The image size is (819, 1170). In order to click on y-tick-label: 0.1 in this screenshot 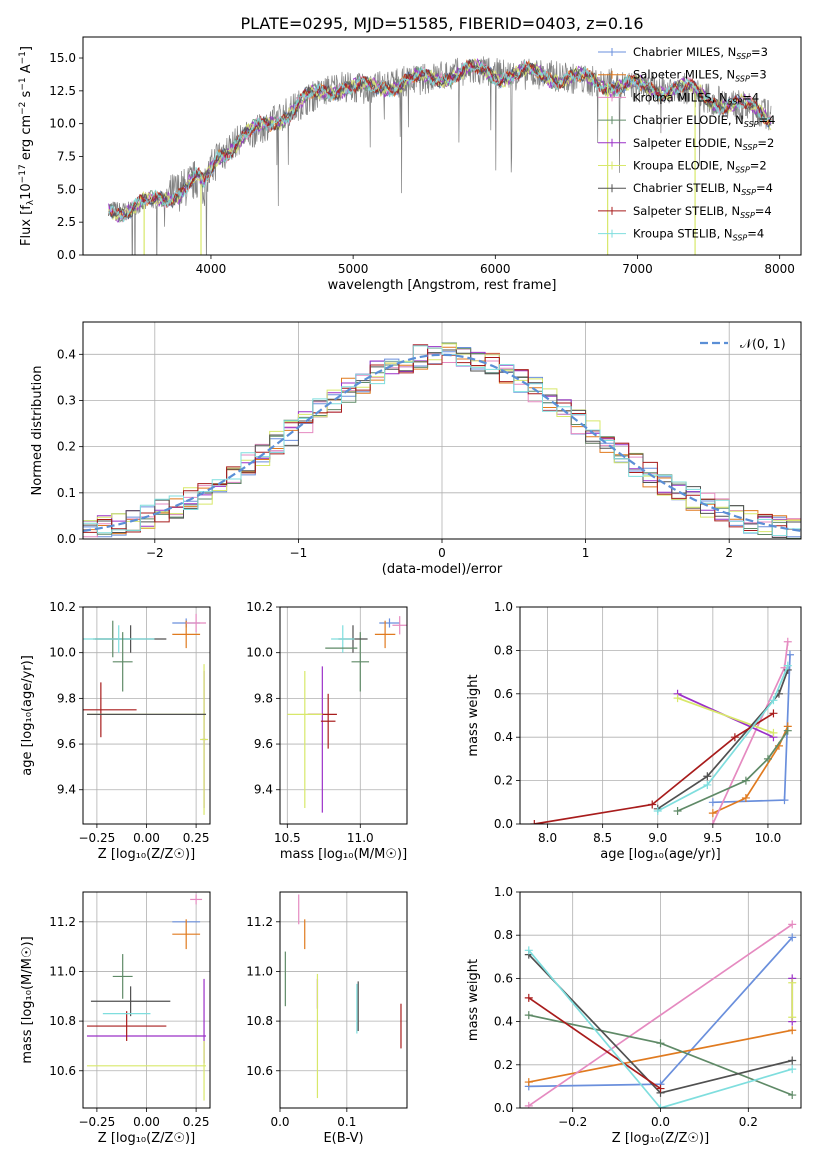, I will do `click(66, 493)`.